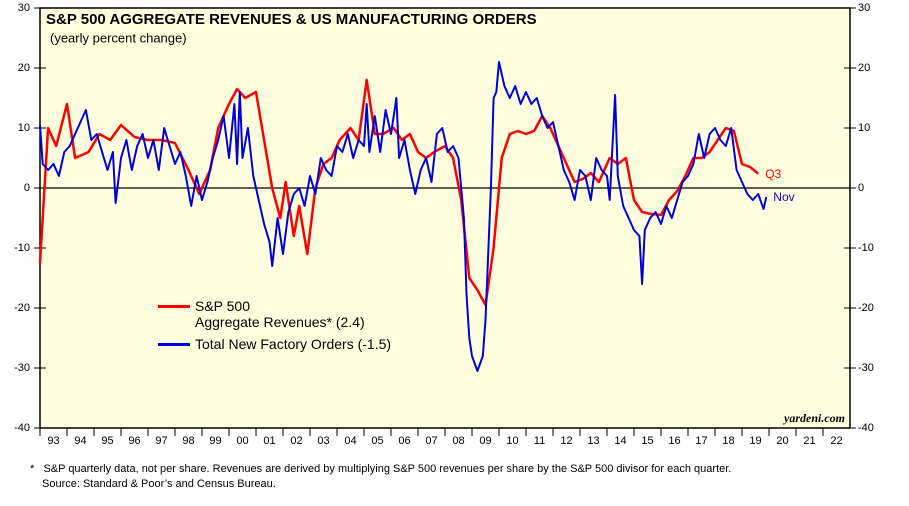  I want to click on y-tick-label: -10, so click(22, 248).